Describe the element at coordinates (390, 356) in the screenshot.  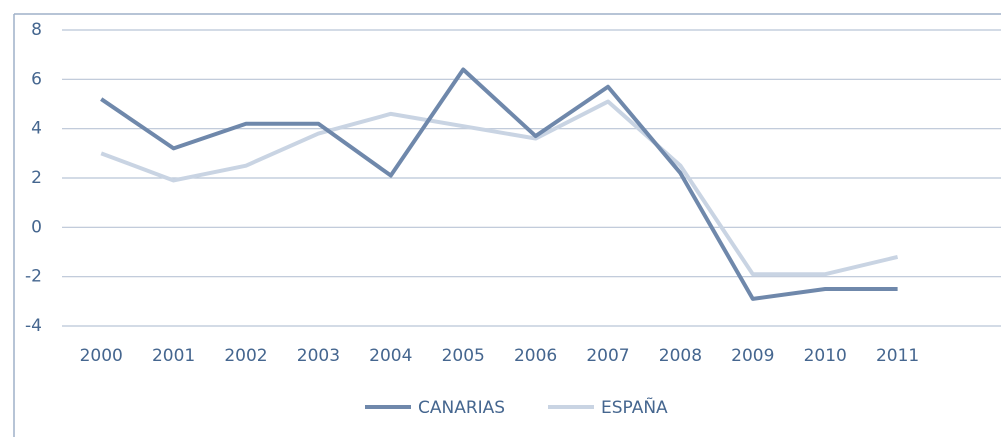
I see `x-tick-label: 2004` at that location.